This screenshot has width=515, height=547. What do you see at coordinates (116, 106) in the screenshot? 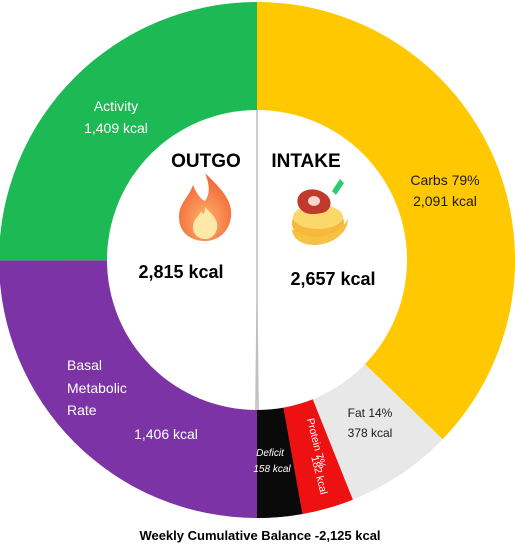
I see `activity-name-label: Activity` at bounding box center [116, 106].